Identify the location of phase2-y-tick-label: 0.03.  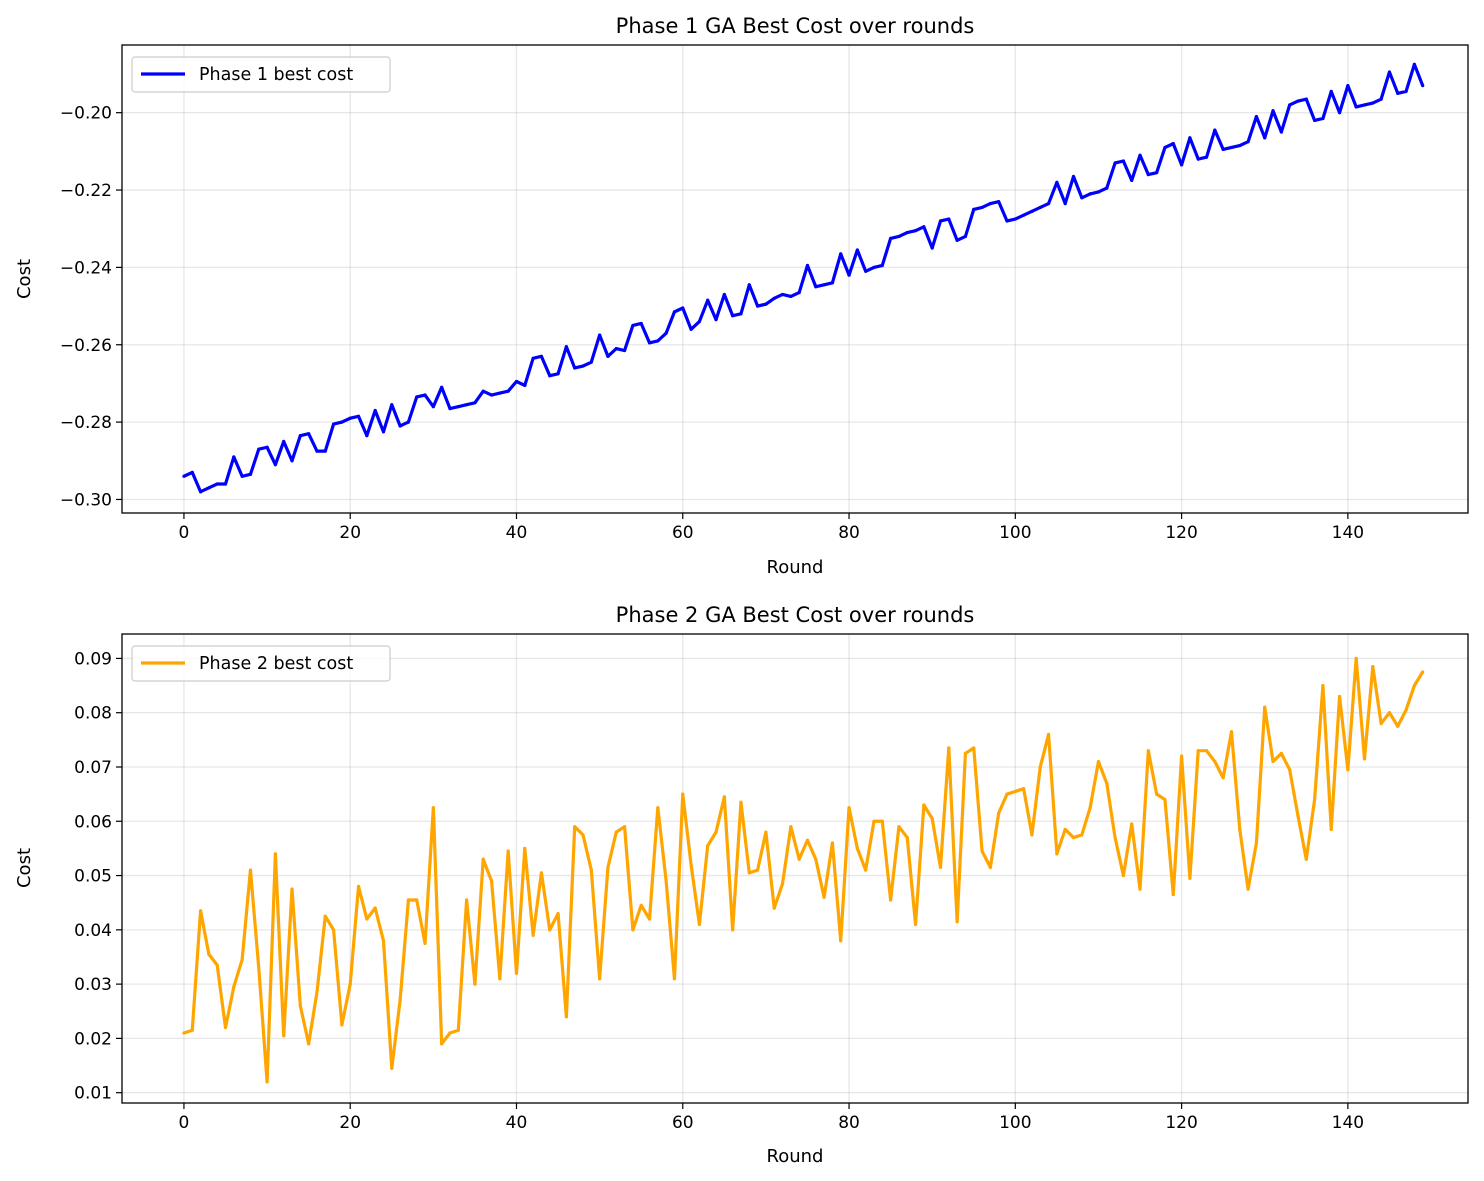
(93, 985).